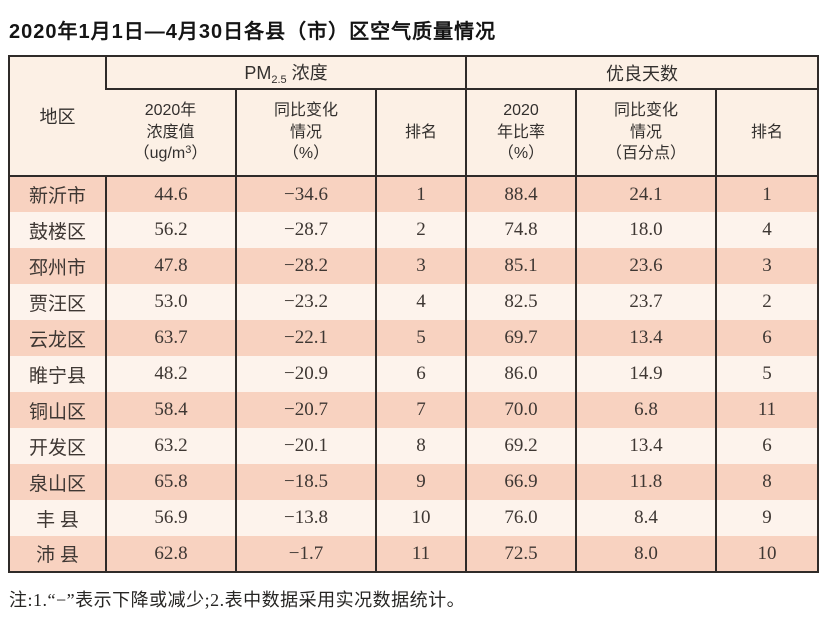  I want to click on value-cell: 53.0, so click(170, 302).